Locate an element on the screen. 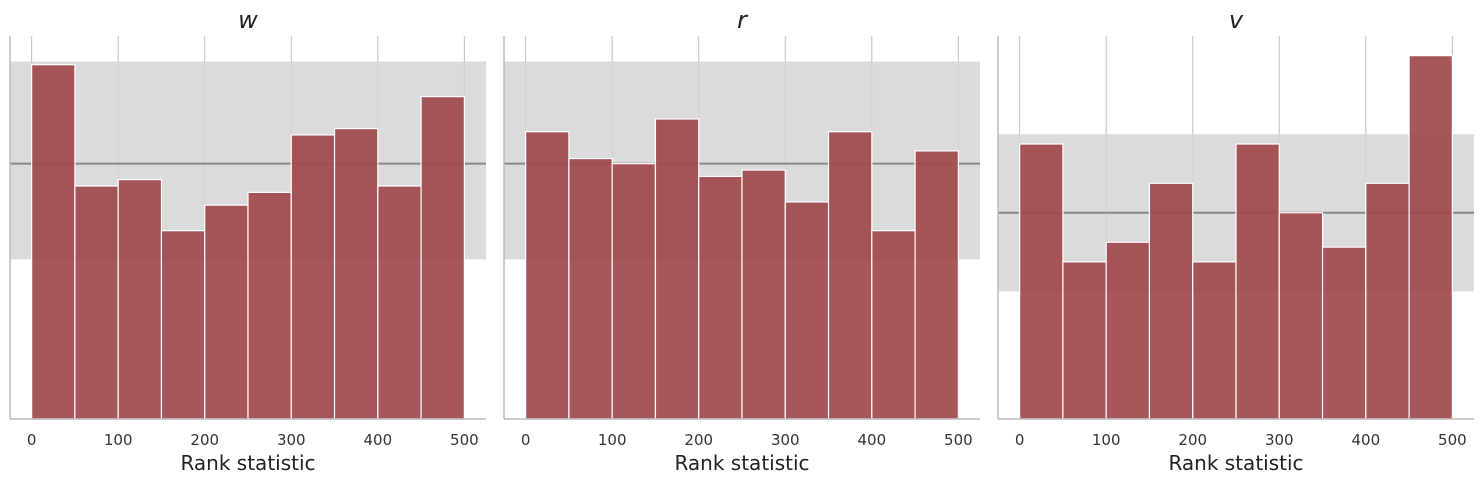 The height and width of the screenshot is (484, 1484). panel-title: r is located at coordinates (743, 20).